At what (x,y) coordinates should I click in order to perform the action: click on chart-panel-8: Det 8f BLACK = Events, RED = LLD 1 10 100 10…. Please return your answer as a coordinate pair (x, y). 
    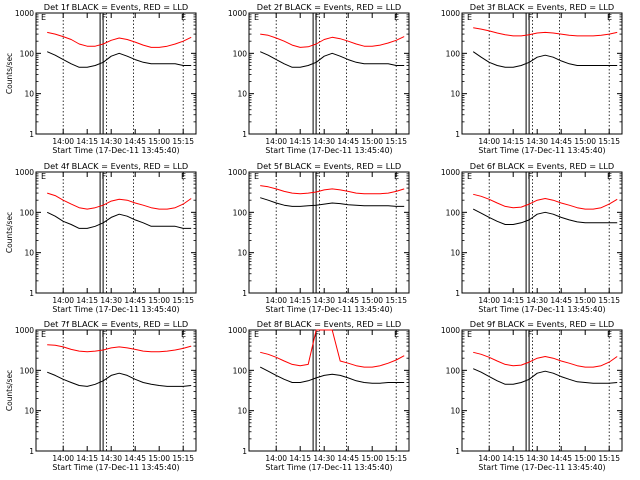
    Looking at the image, I should click on (319, 395).